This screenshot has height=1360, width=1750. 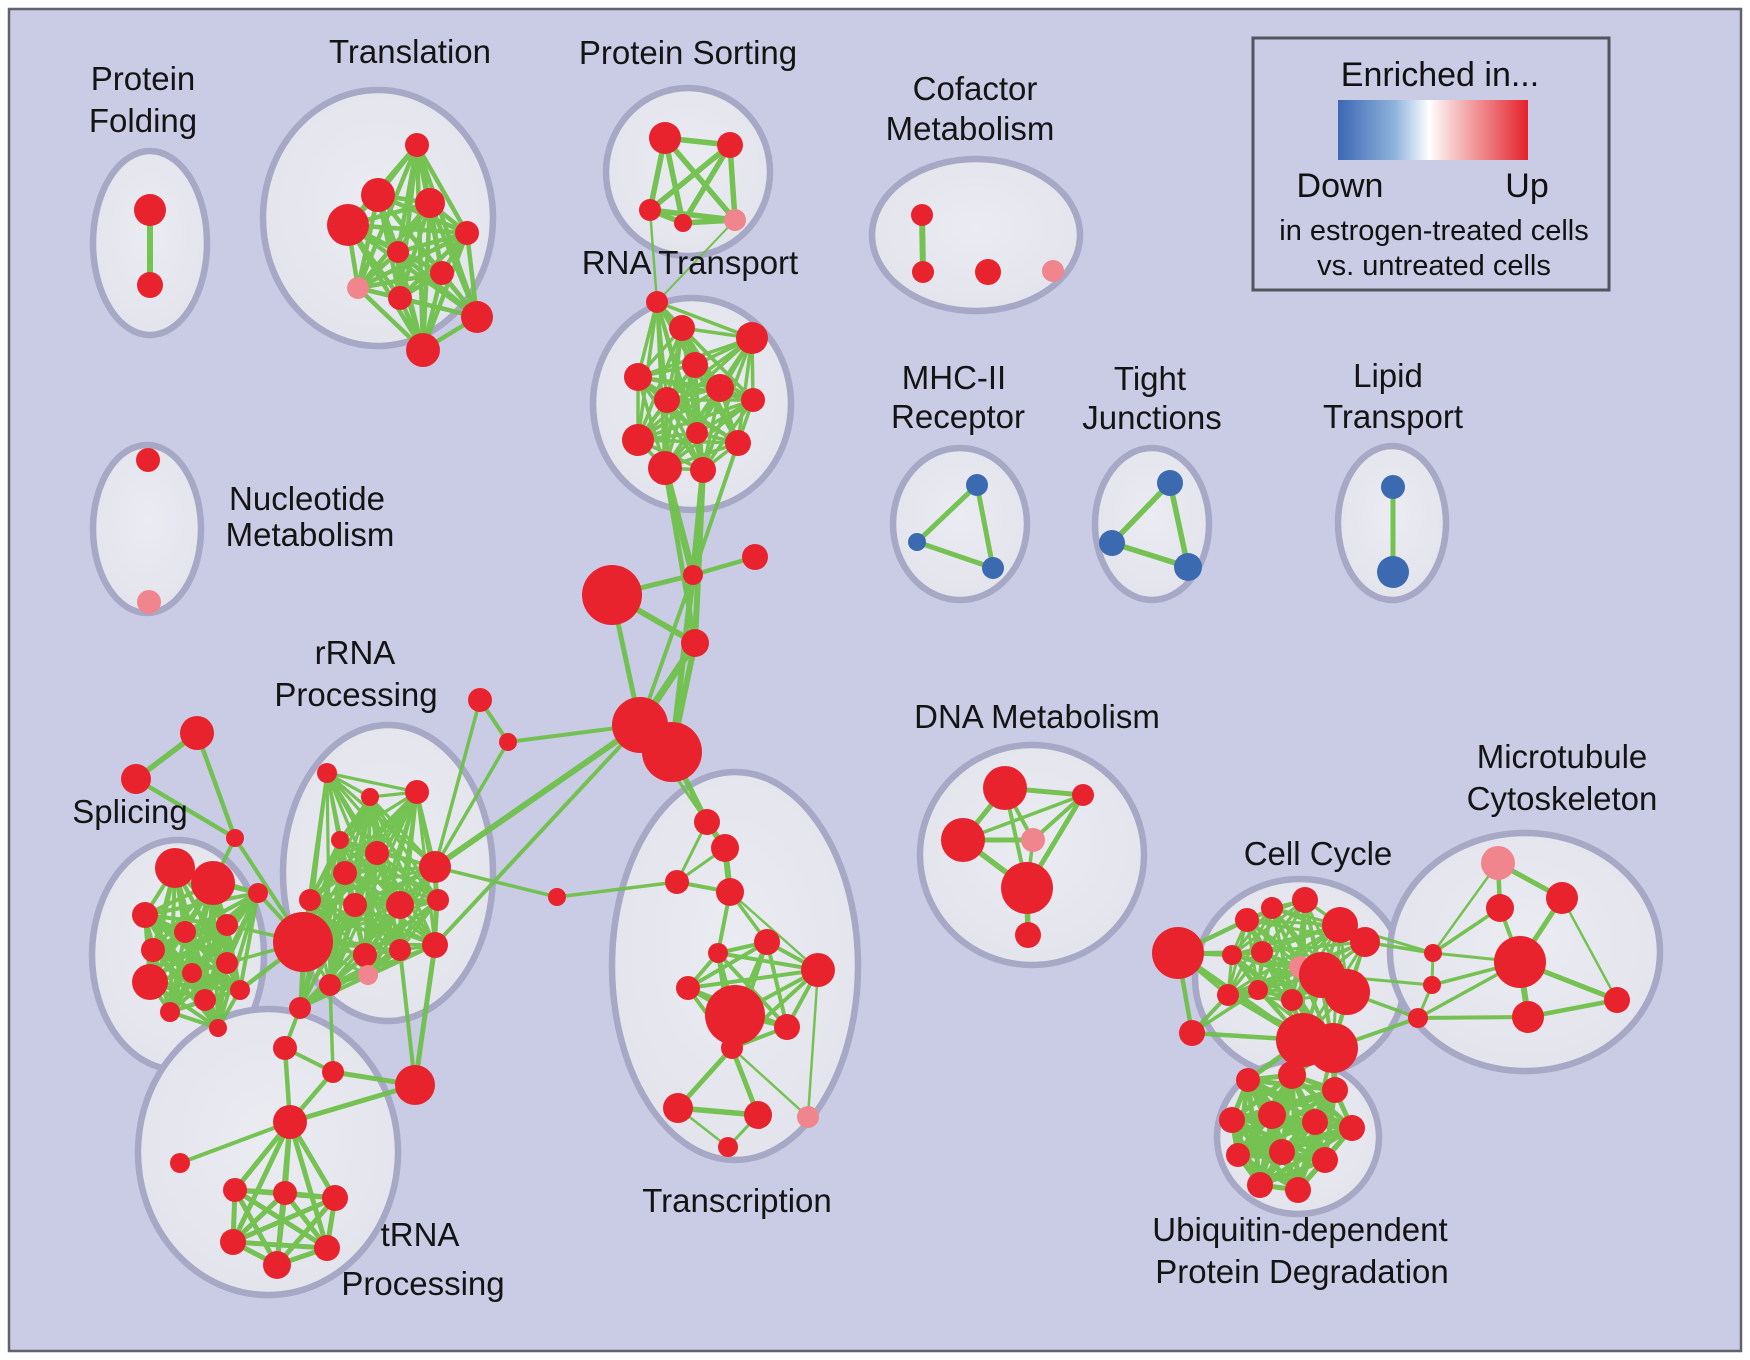 What do you see at coordinates (737, 1200) in the screenshot?
I see `cluster-label-transcription: Transcription` at bounding box center [737, 1200].